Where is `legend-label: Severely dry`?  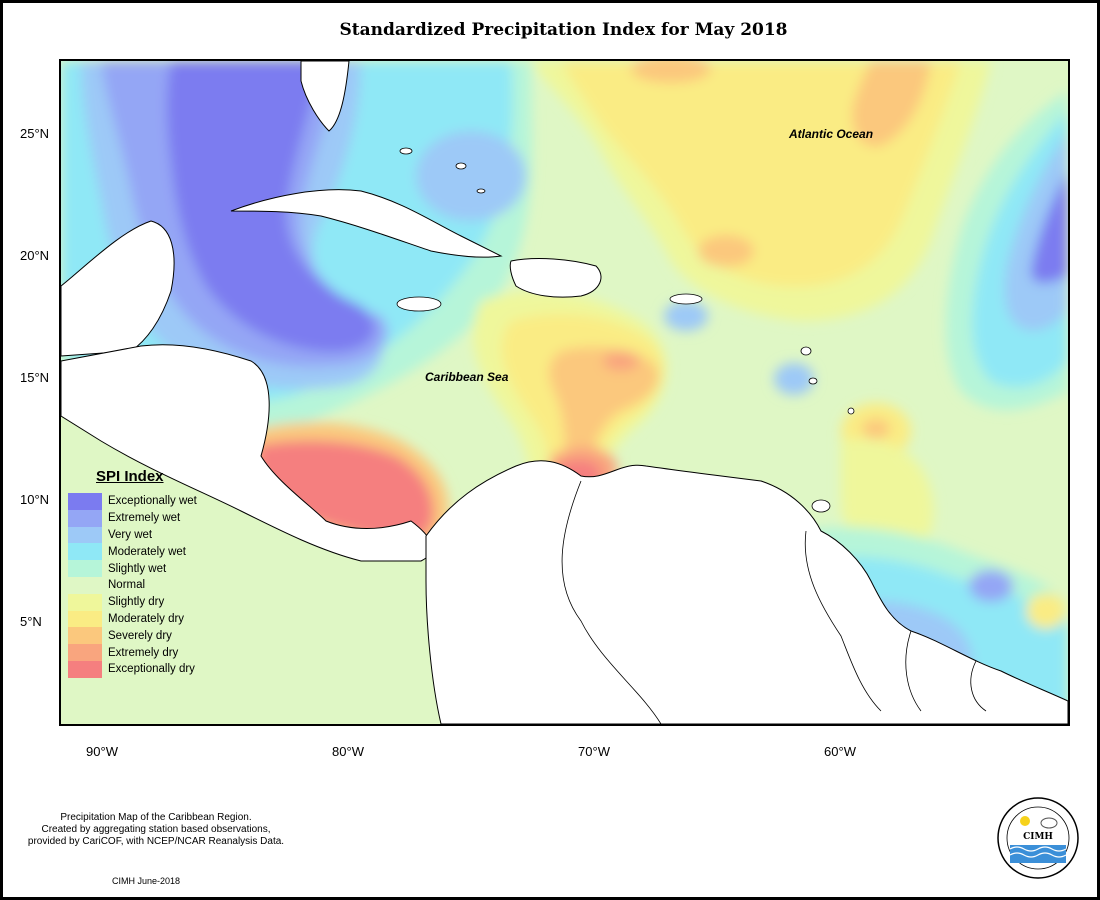 legend-label: Severely dry is located at coordinates (140, 635).